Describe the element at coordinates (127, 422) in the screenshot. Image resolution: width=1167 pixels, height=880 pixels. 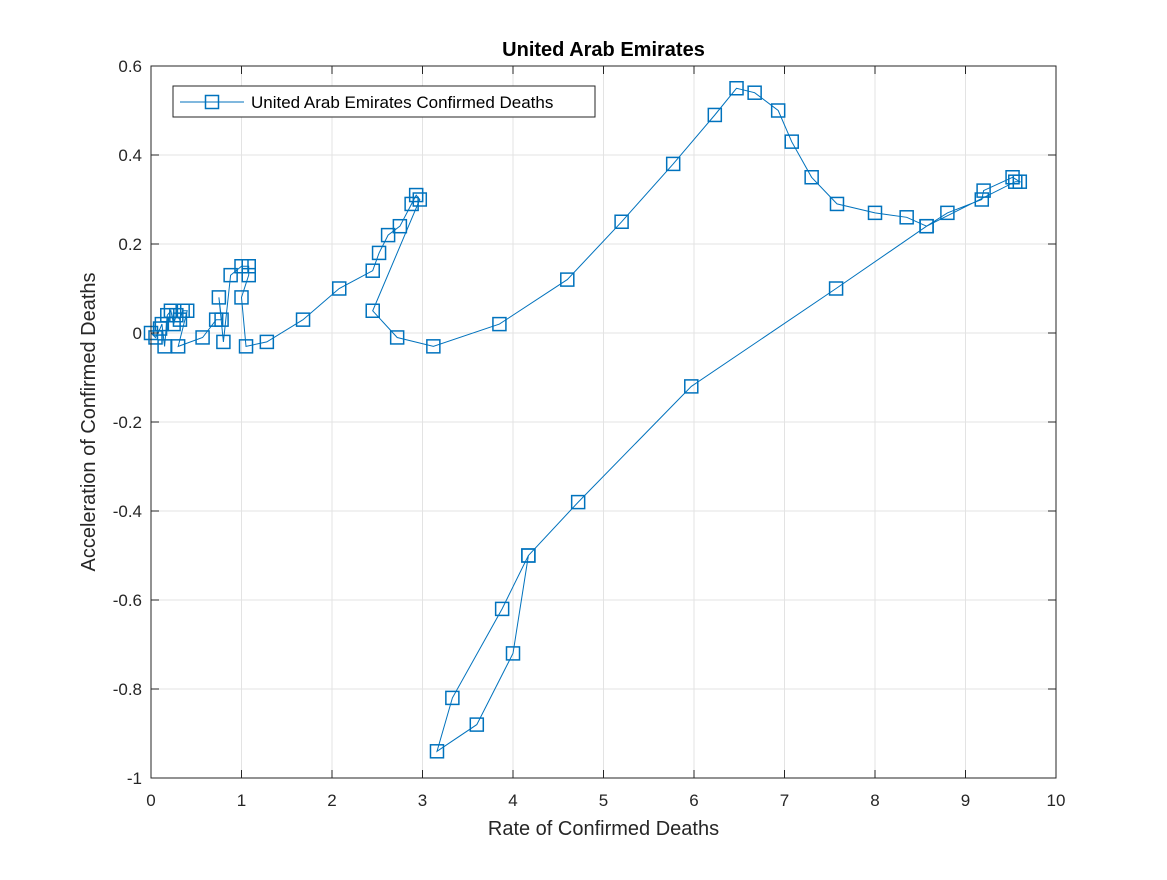
I see `y-tick-label: -0.2` at that location.